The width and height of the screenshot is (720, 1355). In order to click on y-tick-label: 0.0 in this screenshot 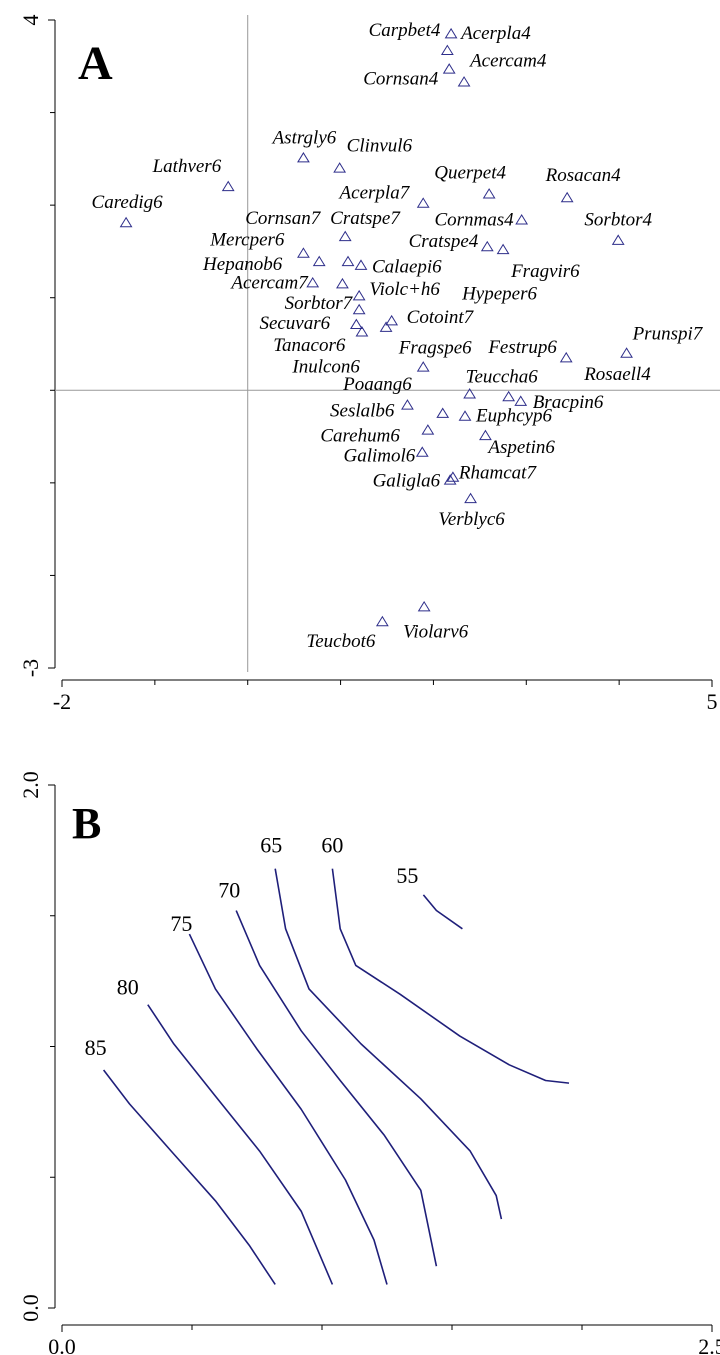, I will do `click(30, 1308)`.